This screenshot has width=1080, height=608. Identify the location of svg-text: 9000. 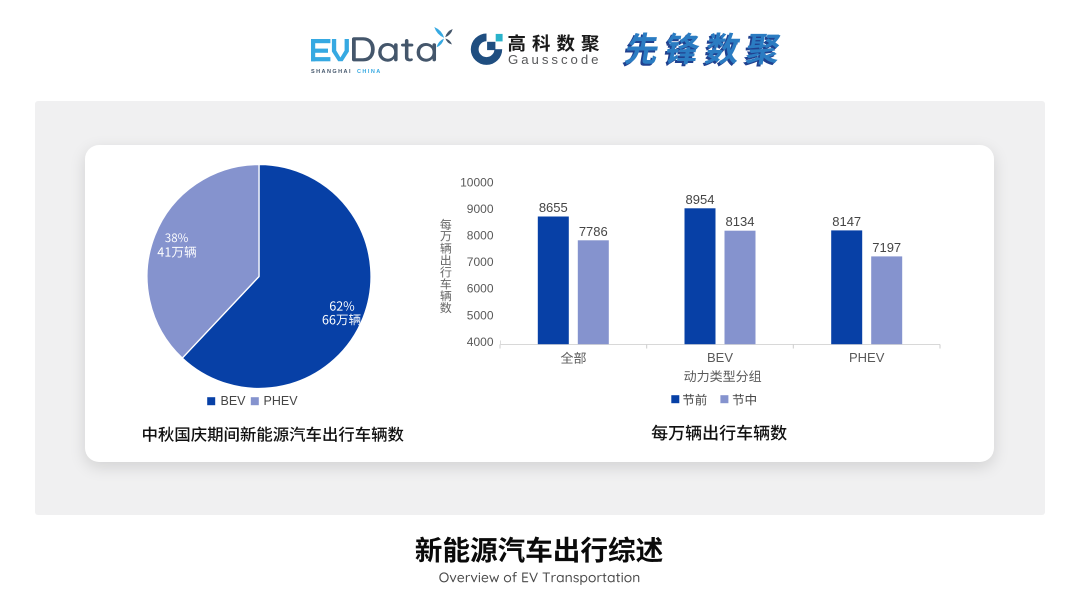
(480, 209).